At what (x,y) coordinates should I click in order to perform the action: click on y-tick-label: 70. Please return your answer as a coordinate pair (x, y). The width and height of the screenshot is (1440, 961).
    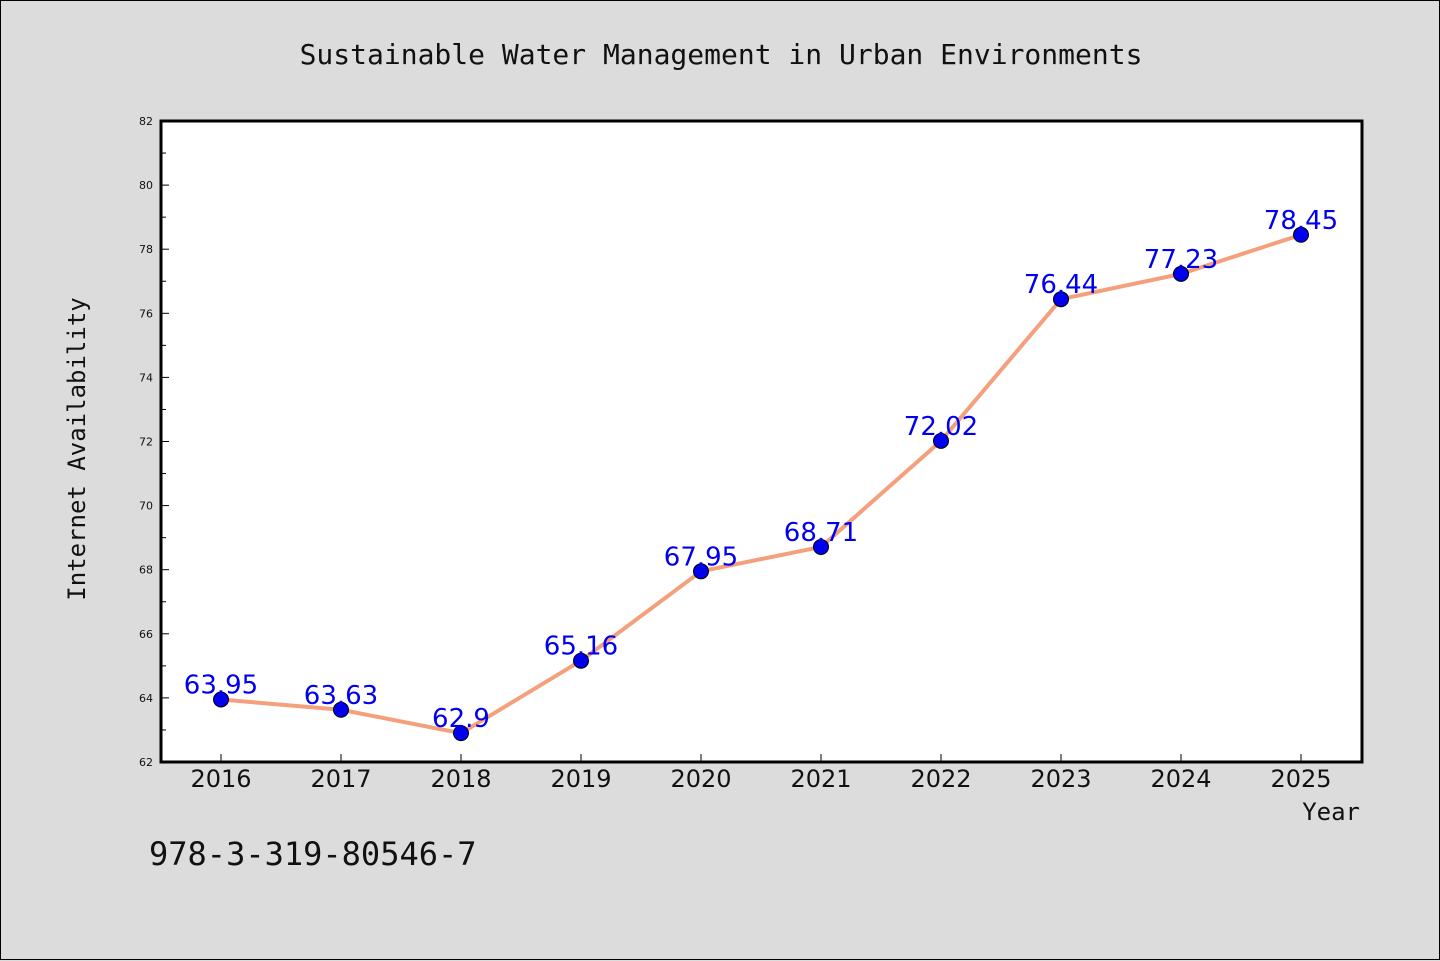
    Looking at the image, I should click on (146, 506).